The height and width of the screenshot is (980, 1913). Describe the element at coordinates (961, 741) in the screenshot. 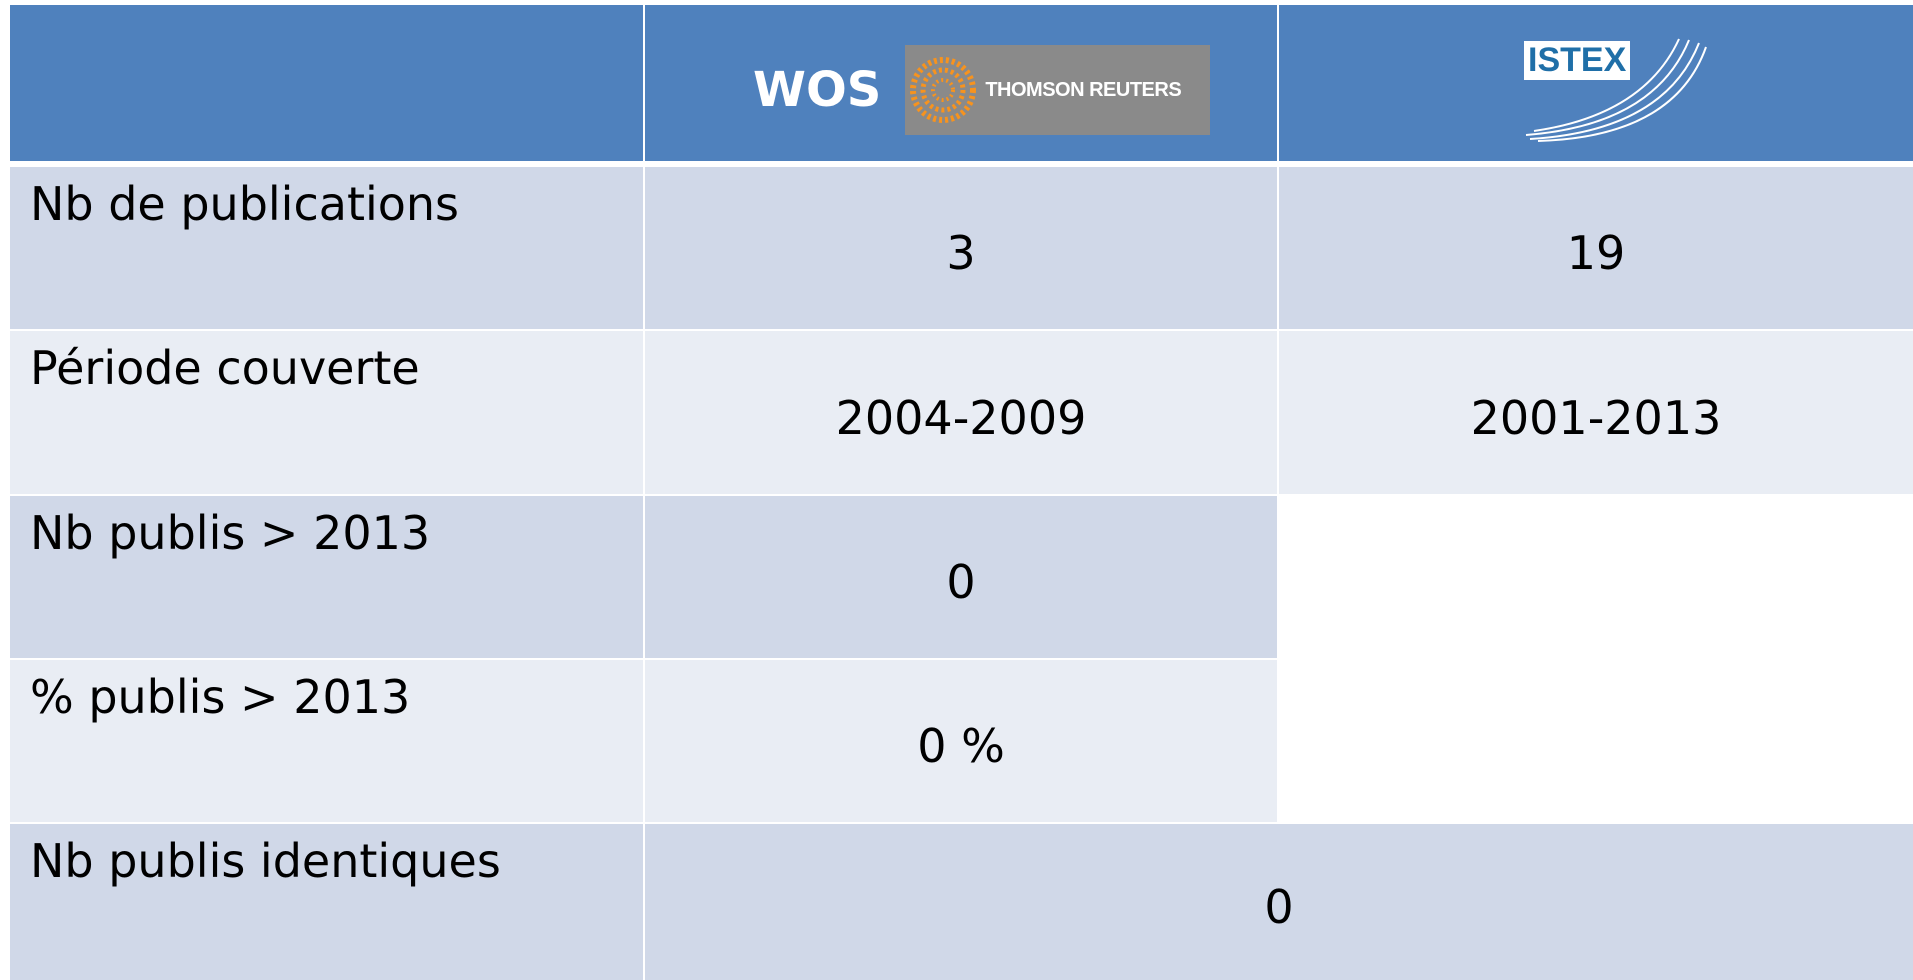

I see `cell: 0 %` at that location.